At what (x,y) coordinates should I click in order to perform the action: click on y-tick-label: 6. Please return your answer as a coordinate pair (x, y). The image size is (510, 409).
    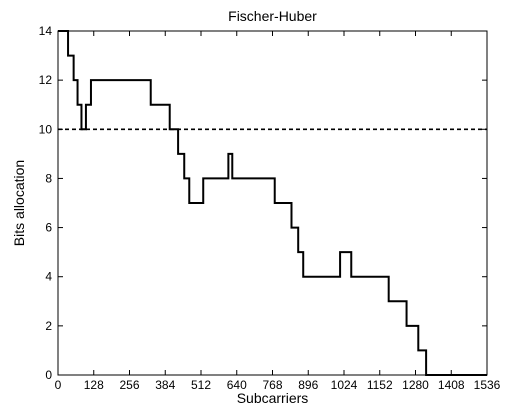
    Looking at the image, I should click on (48, 228).